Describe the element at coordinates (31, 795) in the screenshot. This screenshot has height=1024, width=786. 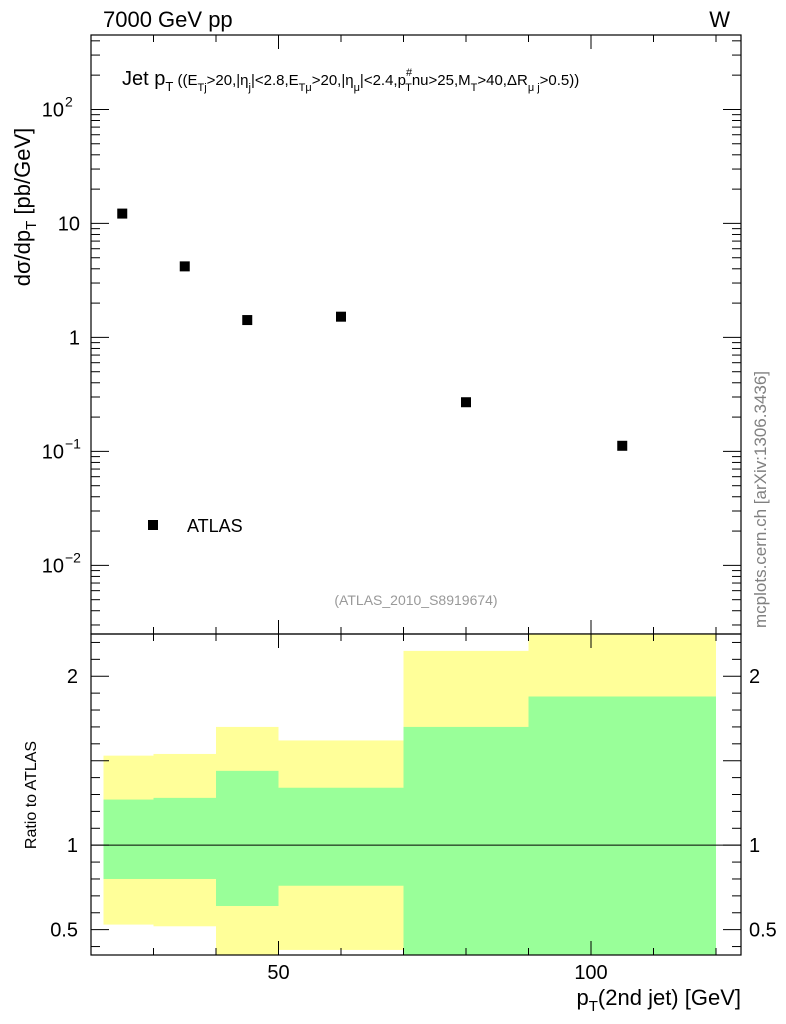
I see `ratio-y-axis-title: Ratio to ATLAS` at that location.